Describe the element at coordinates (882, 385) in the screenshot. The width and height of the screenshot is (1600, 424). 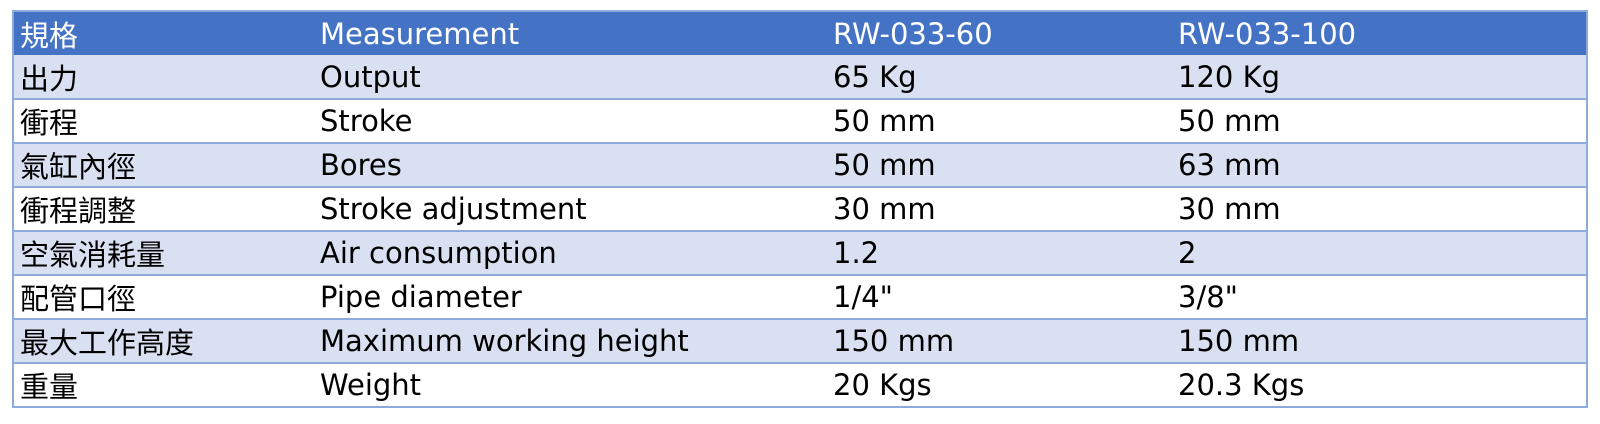
I see `model-60-cell: 20 Kgs` at that location.